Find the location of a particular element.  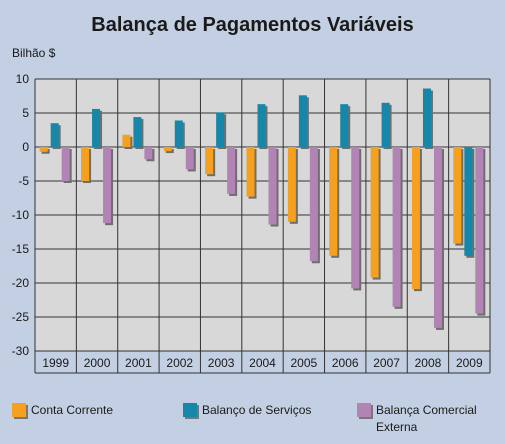

y-tick-label: -30 is located at coordinates (21, 351).